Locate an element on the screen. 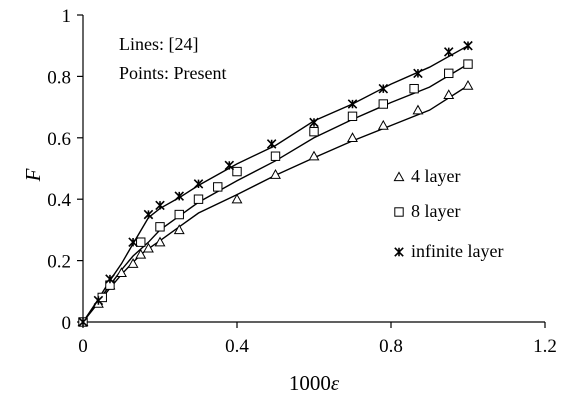 This screenshot has width=565, height=399. xlabel-prefix: 1000 is located at coordinates (310, 383).